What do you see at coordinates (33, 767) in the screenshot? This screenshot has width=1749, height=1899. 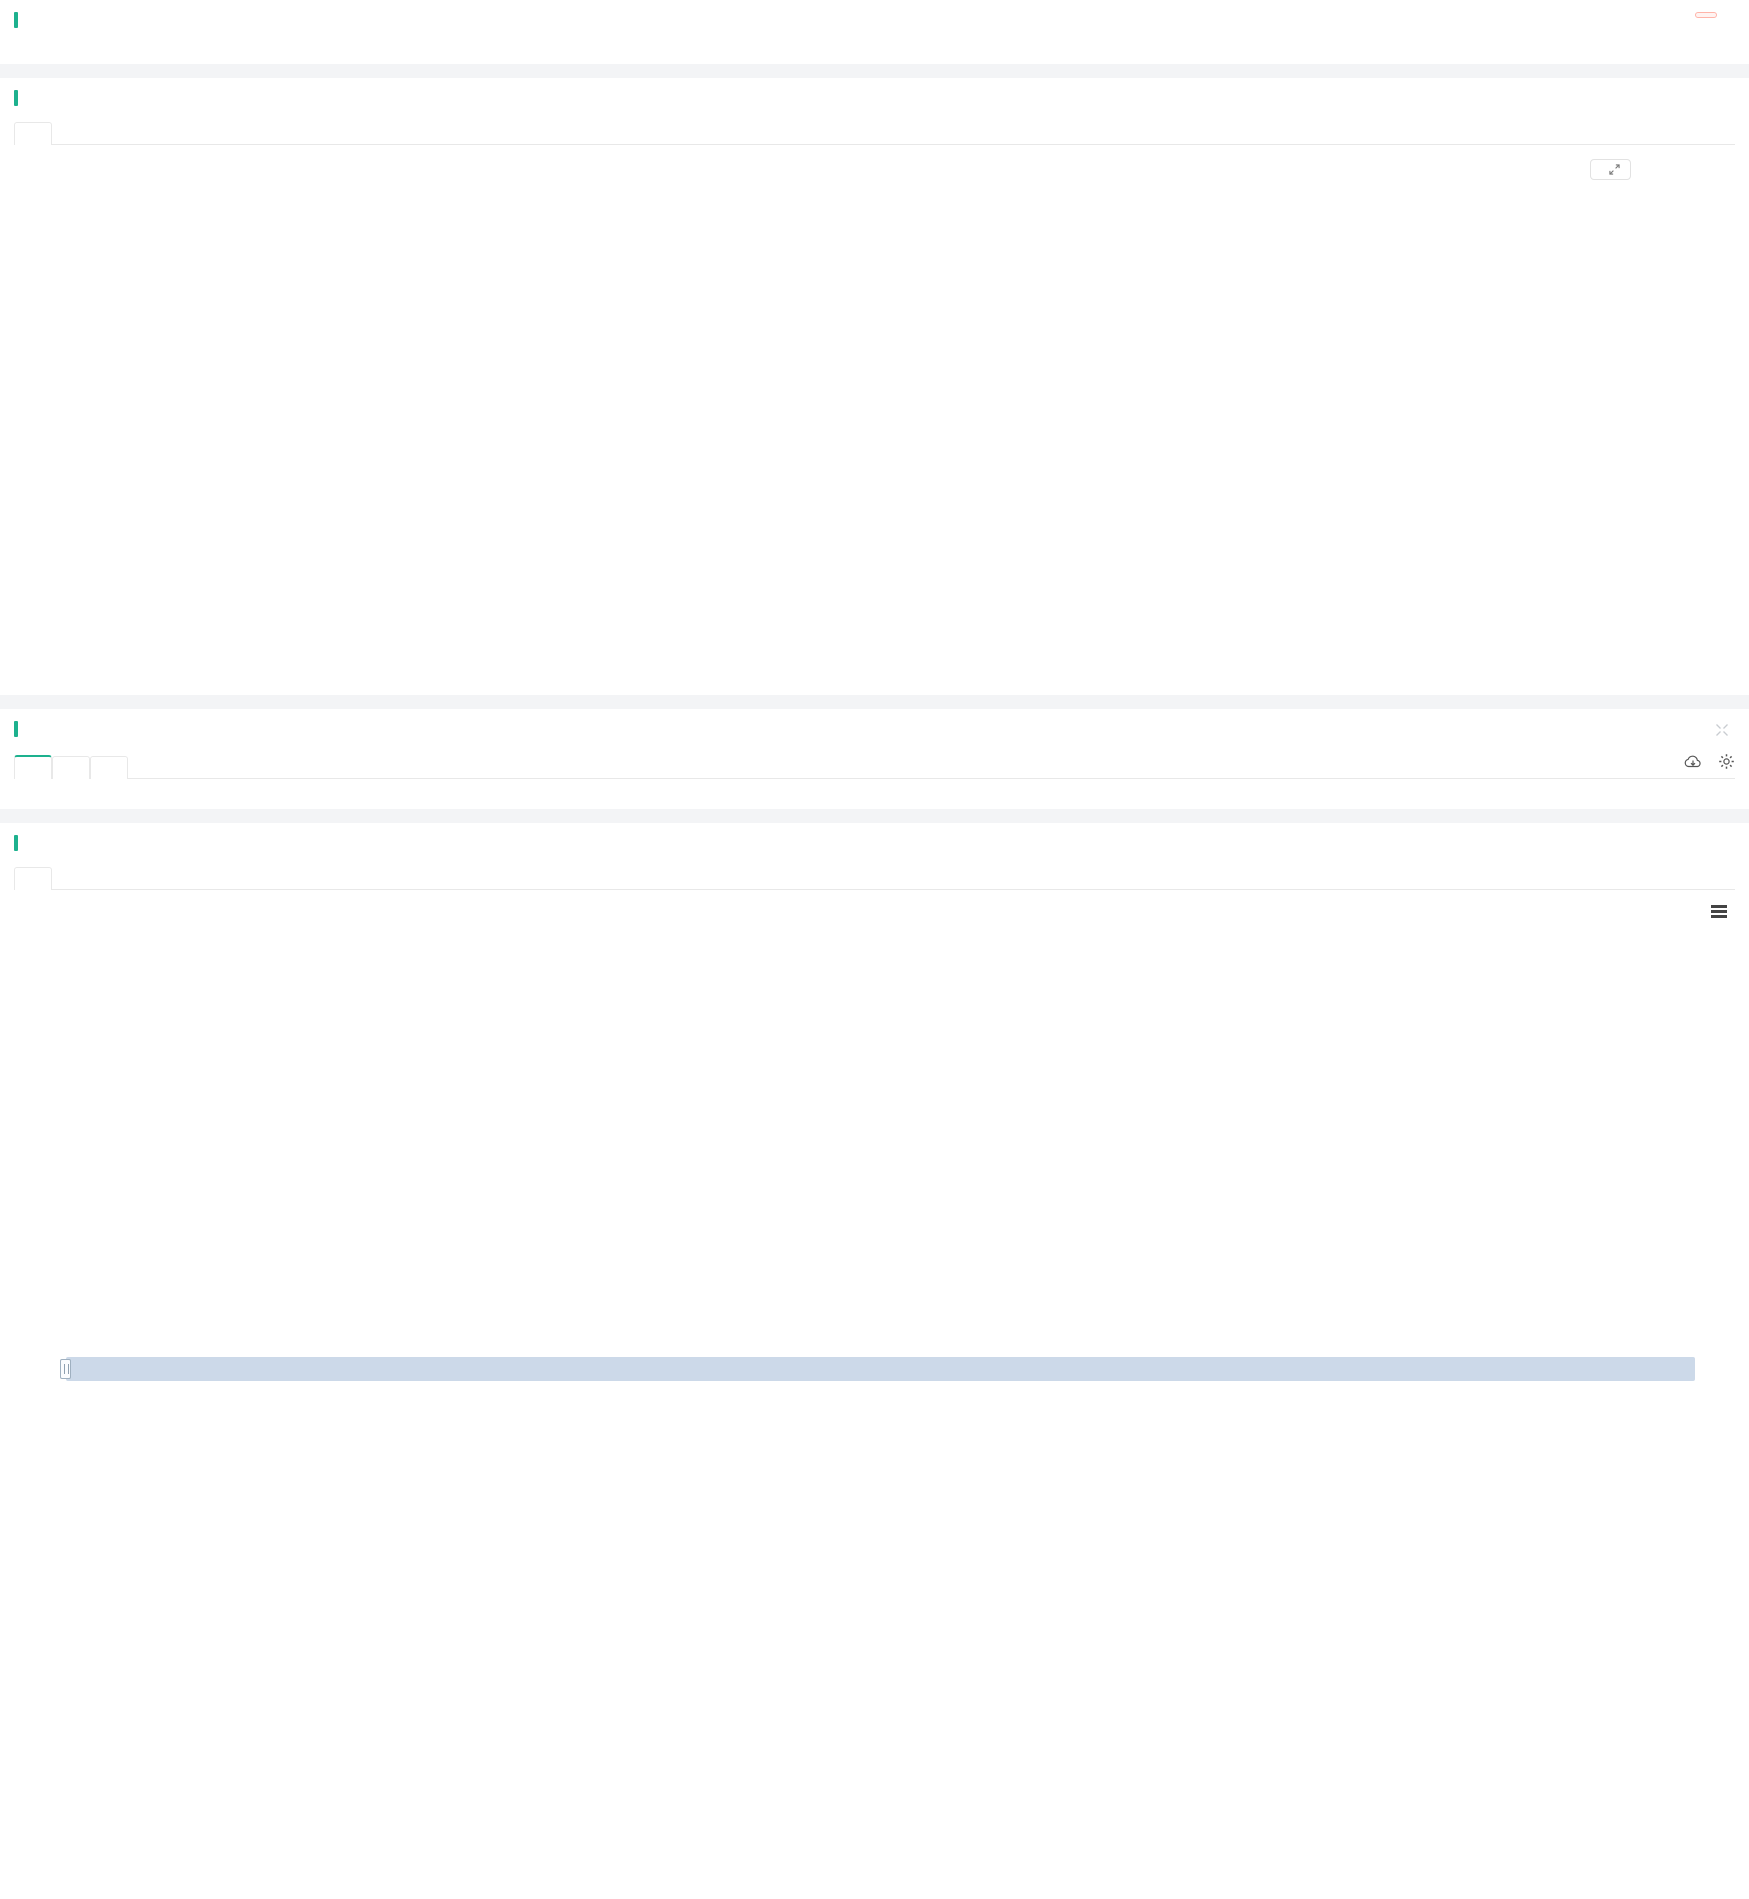 I see `tab-asset` at bounding box center [33, 767].